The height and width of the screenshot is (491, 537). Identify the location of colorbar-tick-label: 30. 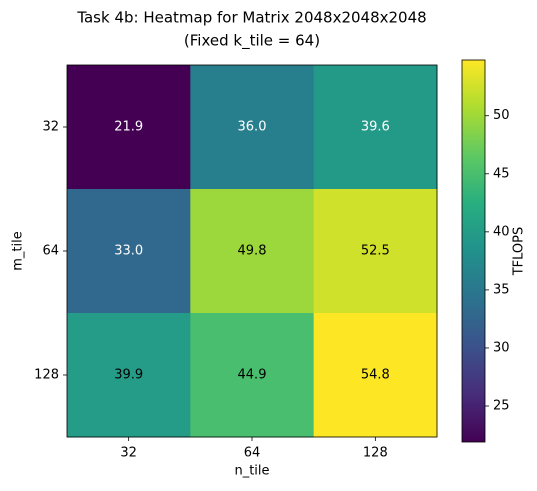
(501, 347).